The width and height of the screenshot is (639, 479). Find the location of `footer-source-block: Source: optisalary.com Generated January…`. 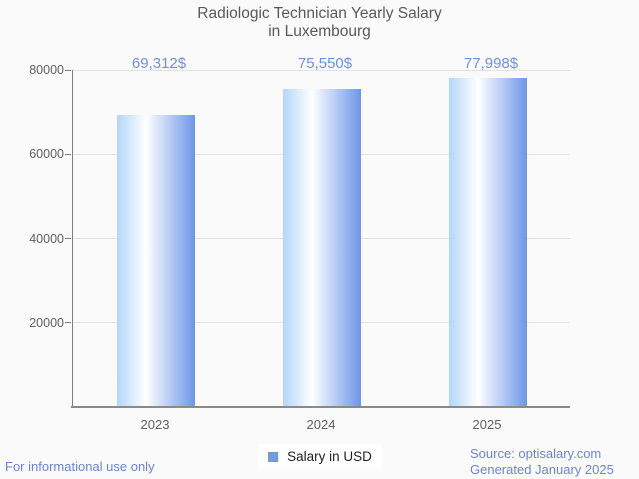

footer-source-block: Source: optisalary.com Generated January… is located at coordinates (542, 462).